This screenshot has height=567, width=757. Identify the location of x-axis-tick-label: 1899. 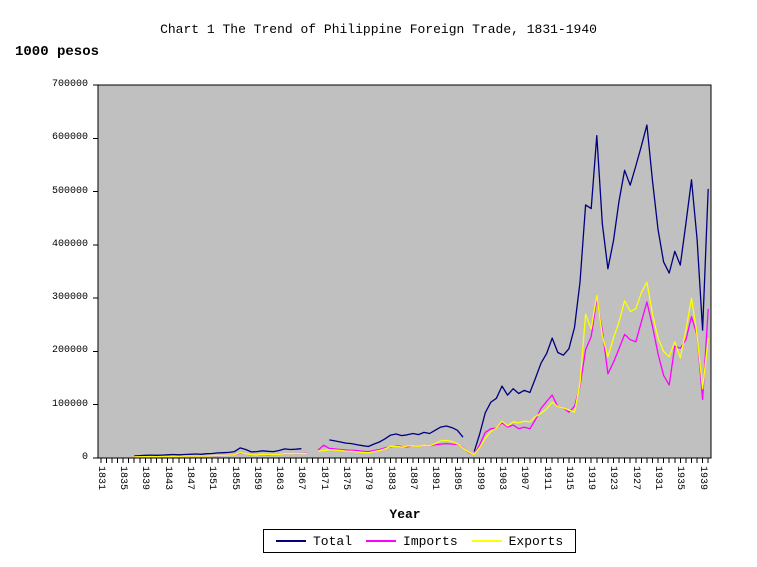
(479, 478).